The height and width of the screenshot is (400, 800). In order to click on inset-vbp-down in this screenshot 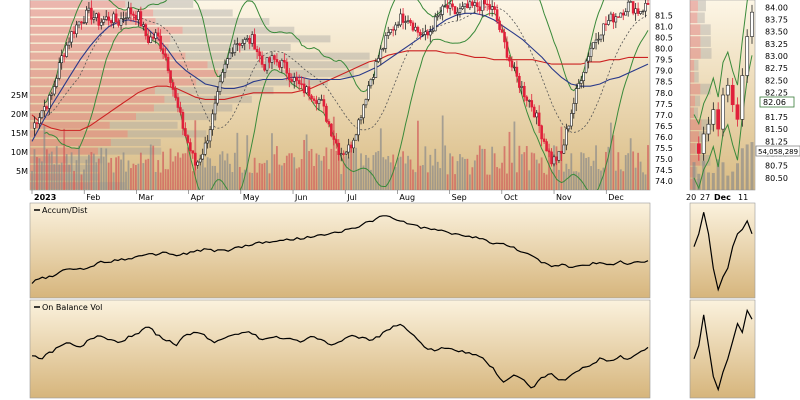, I will do `click(696, 125)`.